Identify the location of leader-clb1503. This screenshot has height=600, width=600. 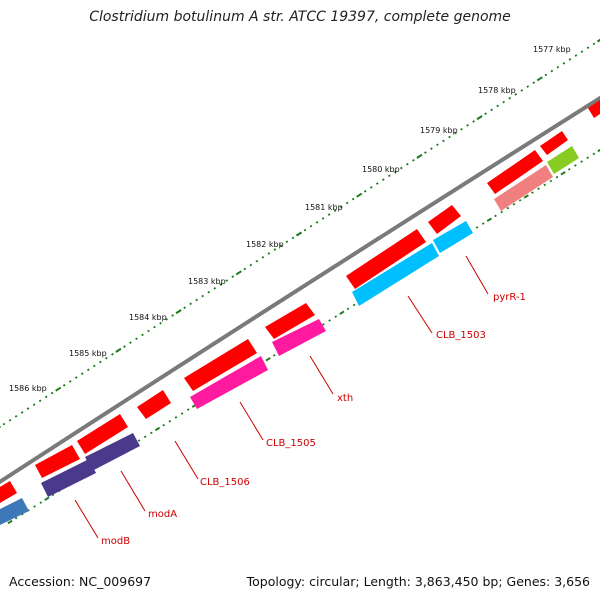
(420, 314).